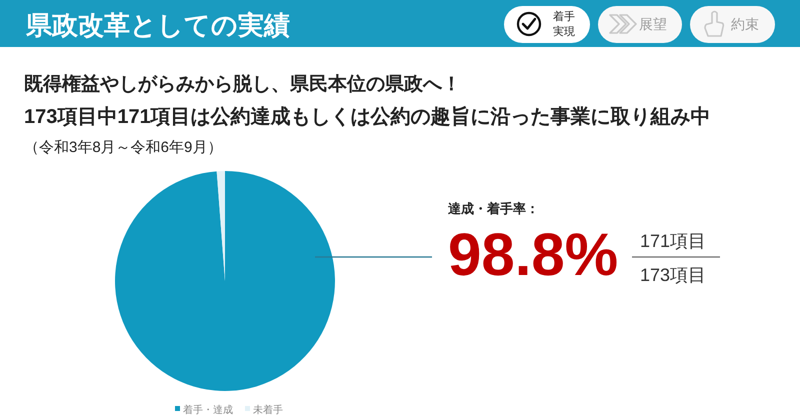 This screenshot has height=419, width=800. What do you see at coordinates (158, 25) in the screenshot?
I see `title: 県政改革としての実績` at bounding box center [158, 25].